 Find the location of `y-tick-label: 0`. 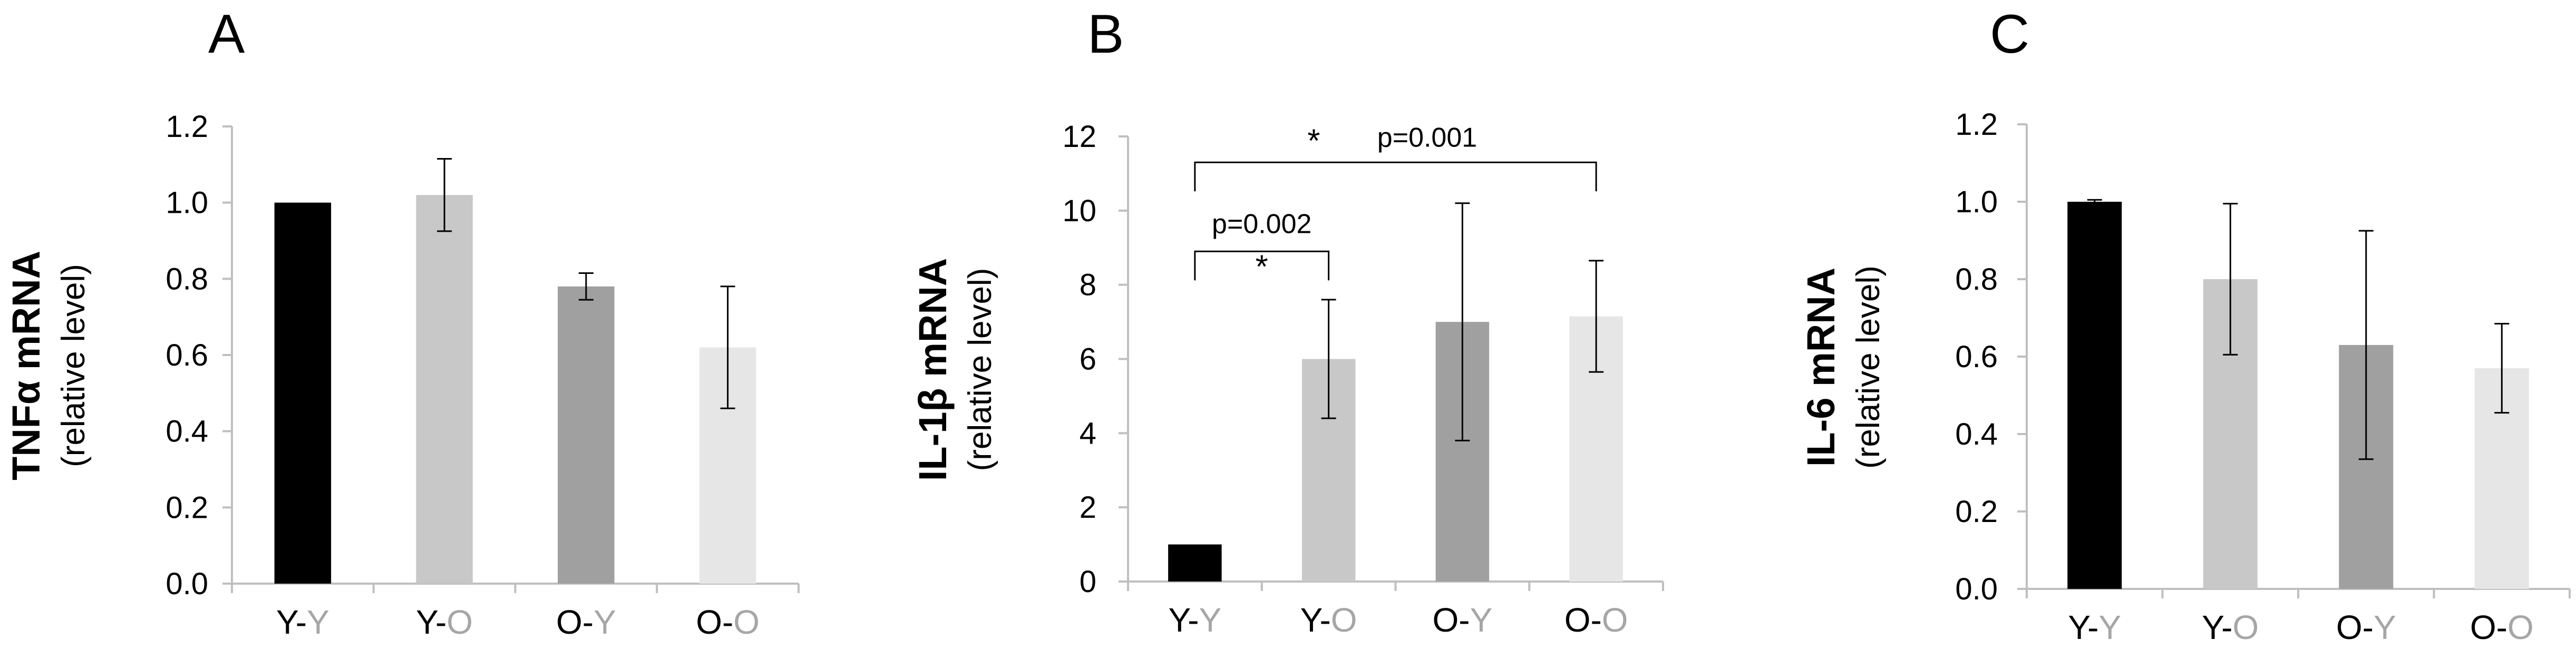

y-tick-label: 0 is located at coordinates (1088, 582).